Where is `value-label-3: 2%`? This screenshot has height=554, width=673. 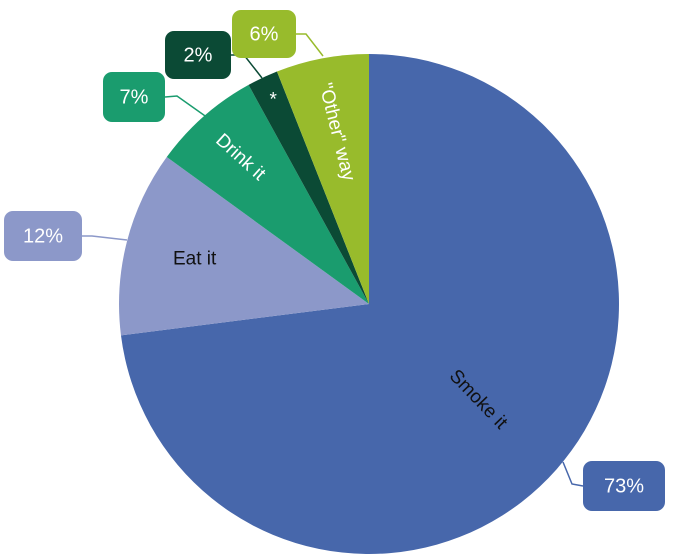 value-label-3: 2% is located at coordinates (198, 55).